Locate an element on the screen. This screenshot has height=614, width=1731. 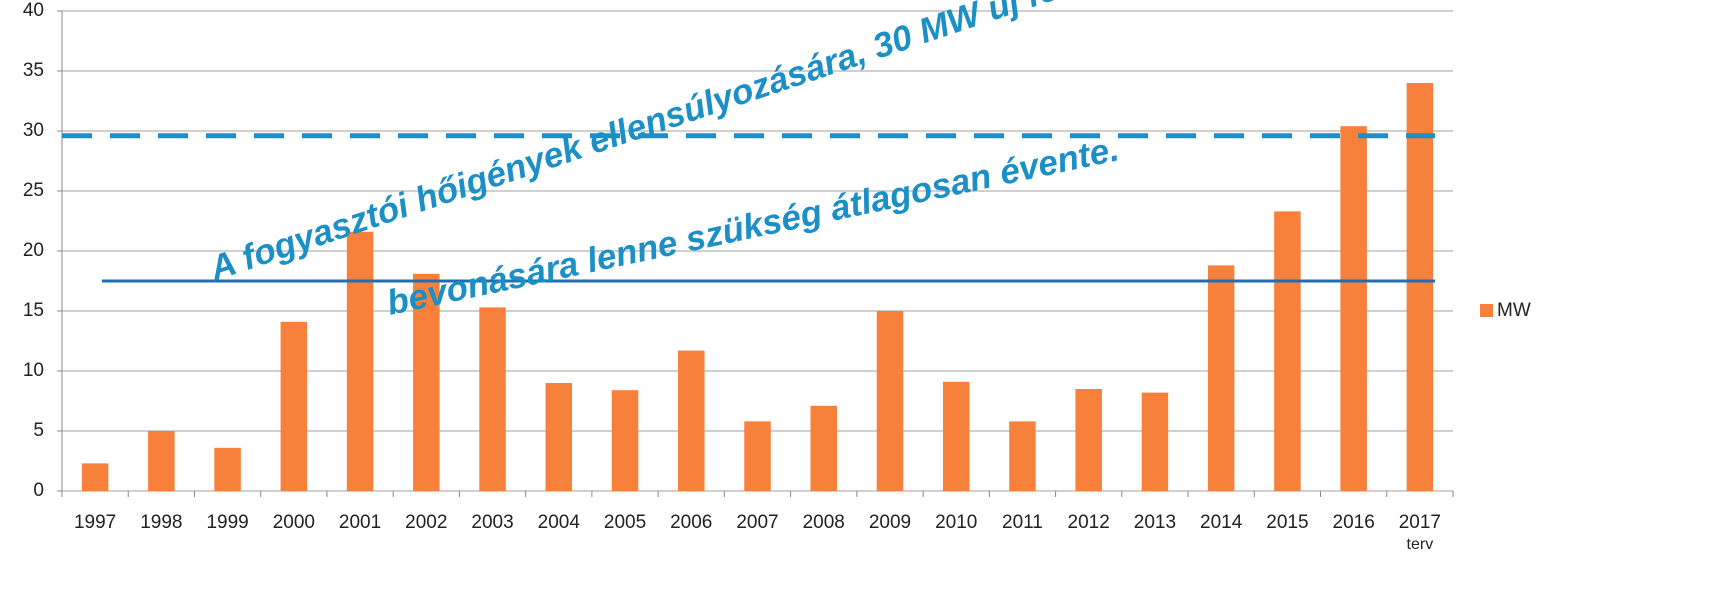
y-tick-label: 30 is located at coordinates (33, 130).